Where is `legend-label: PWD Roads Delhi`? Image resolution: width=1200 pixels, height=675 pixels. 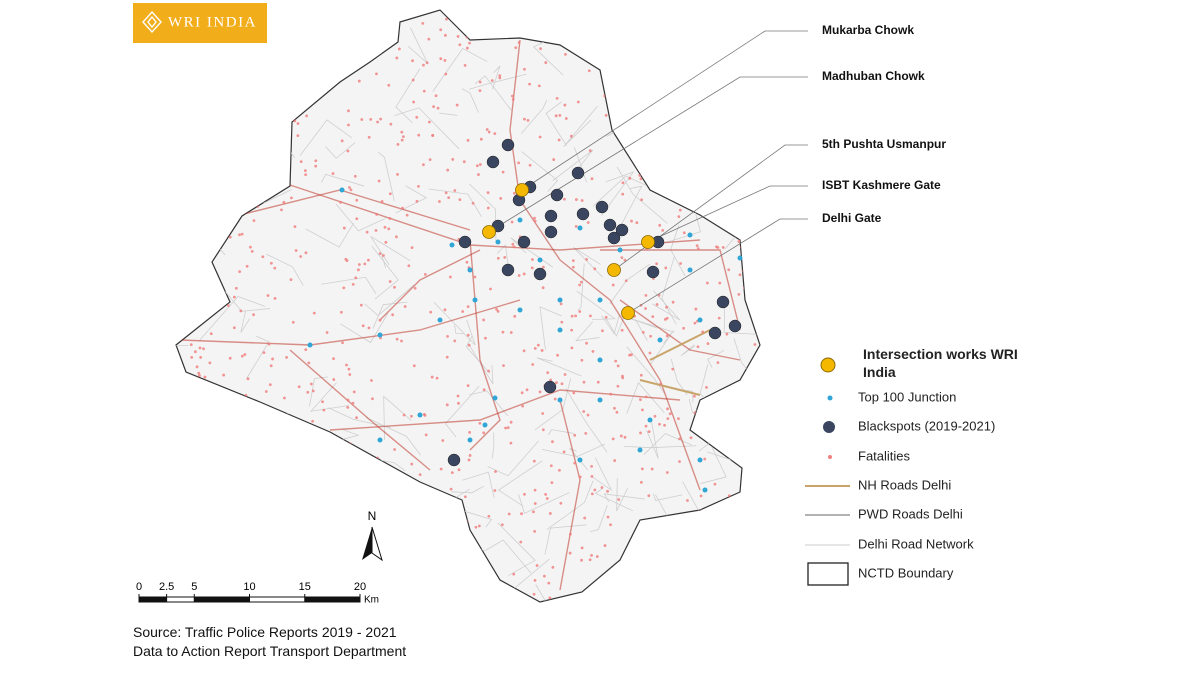
legend-label: PWD Roads Delhi is located at coordinates (910, 513).